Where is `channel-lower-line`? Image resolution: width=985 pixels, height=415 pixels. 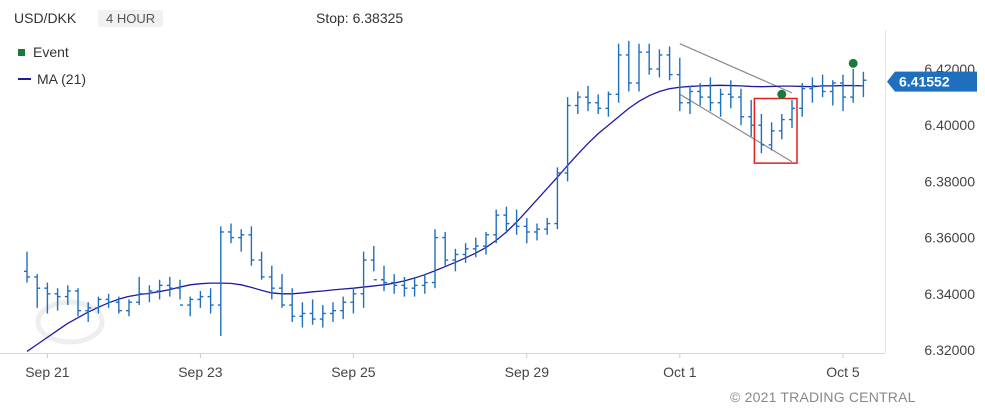
channel-lower-line is located at coordinates (736, 128).